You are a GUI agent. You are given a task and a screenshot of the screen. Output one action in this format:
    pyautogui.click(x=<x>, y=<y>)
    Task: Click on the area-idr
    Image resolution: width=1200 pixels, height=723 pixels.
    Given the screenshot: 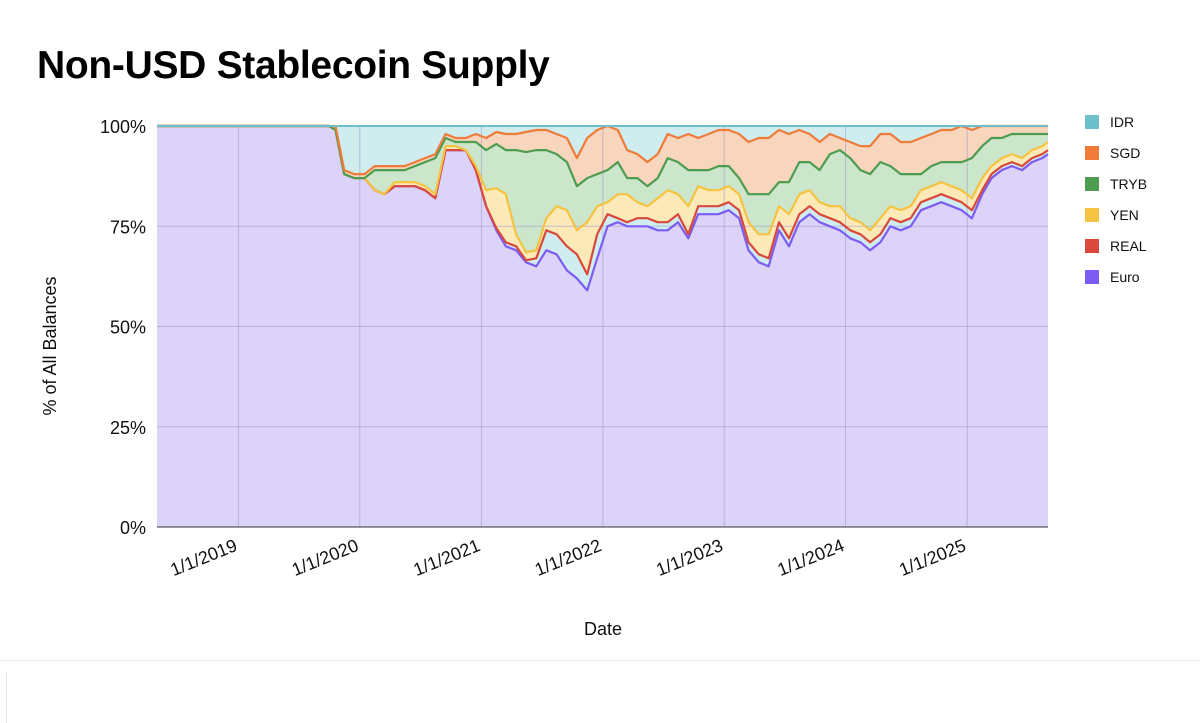 What is the action you would take?
    pyautogui.click(x=602, y=150)
    